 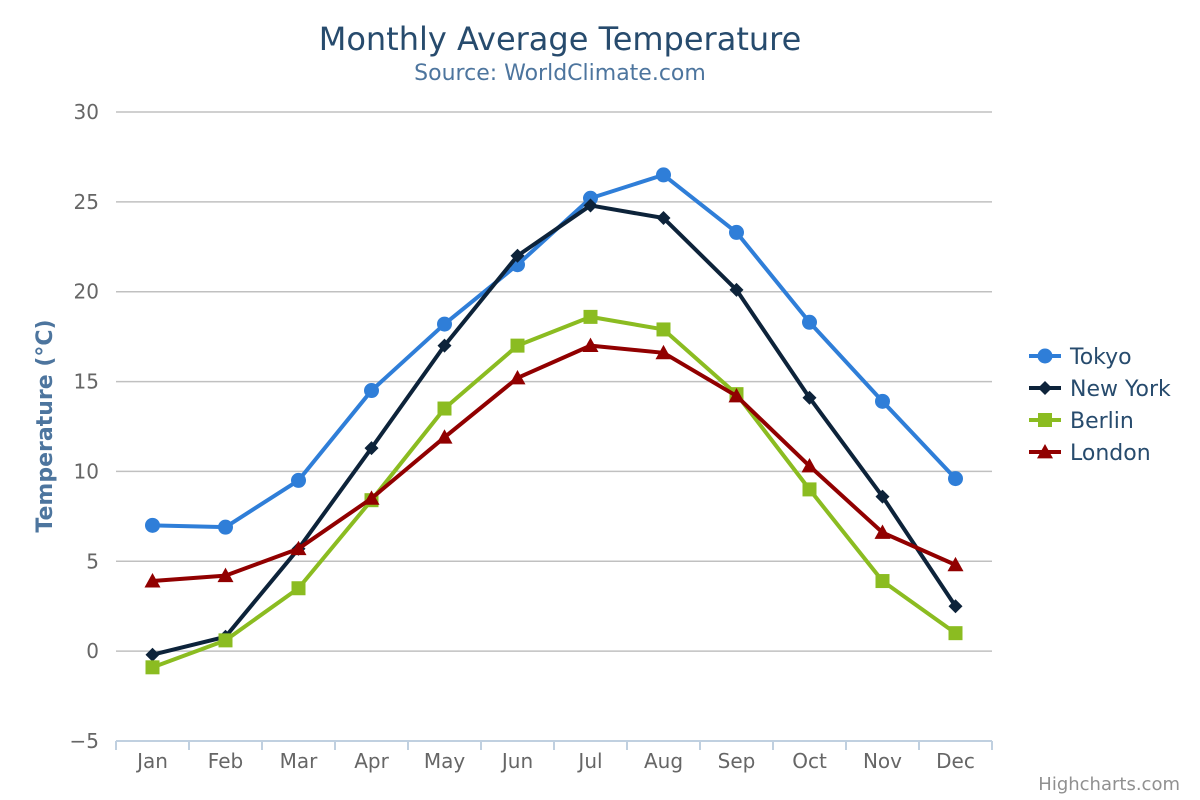 I want to click on x-tick-label: Jun, so click(x=516, y=761).